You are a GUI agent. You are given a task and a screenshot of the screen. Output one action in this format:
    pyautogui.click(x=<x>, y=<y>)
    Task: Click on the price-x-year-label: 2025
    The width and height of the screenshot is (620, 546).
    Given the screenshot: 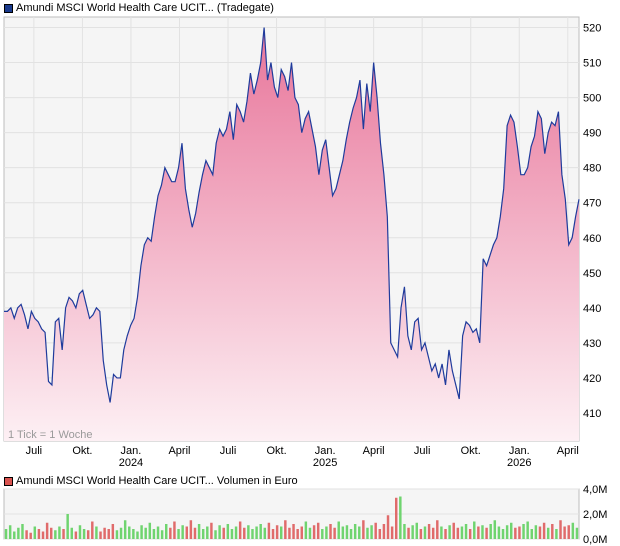 What is the action you would take?
    pyautogui.click(x=325, y=463)
    